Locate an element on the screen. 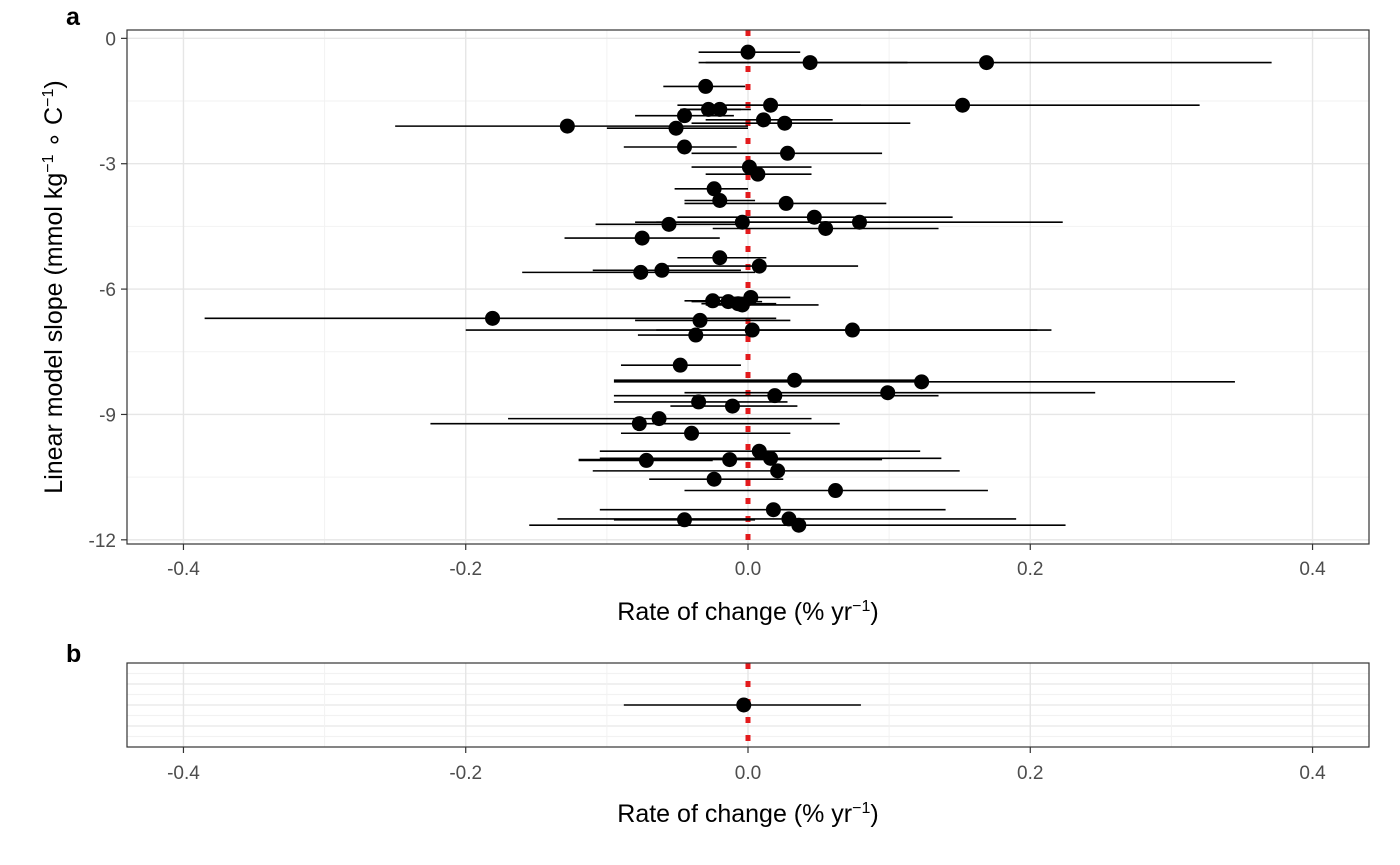  panel-a-x-axis: -0.4 -0.2 0.0 0.2 0.4 is located at coordinates (746, 562).